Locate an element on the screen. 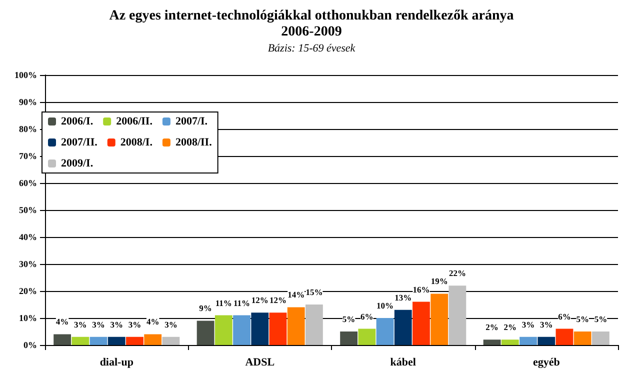 The height and width of the screenshot is (383, 623). x-tick-label: dial-up is located at coordinates (117, 362).